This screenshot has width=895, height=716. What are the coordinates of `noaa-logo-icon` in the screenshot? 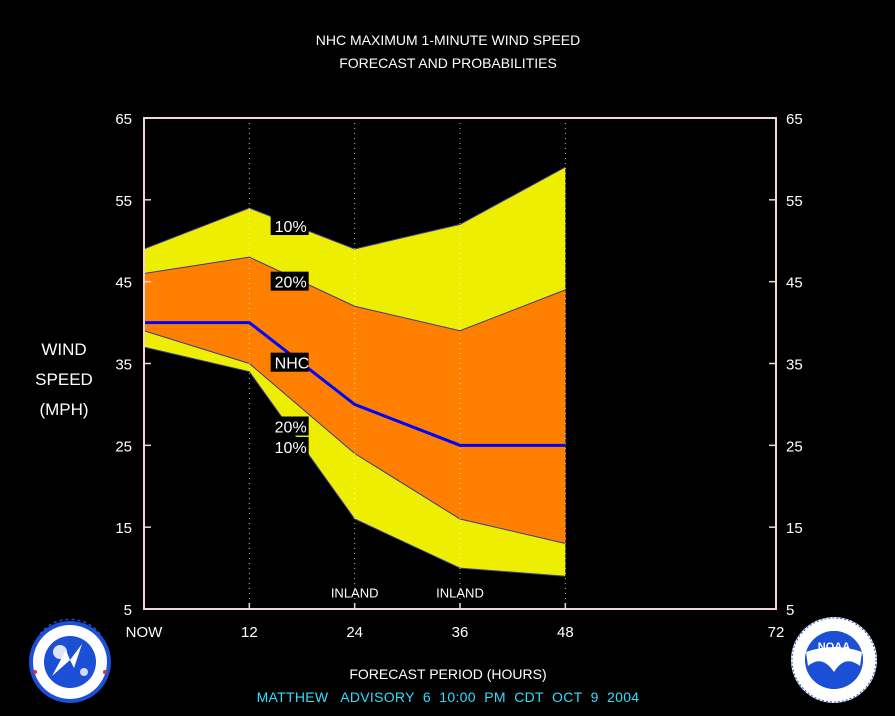 It's located at (834, 660).